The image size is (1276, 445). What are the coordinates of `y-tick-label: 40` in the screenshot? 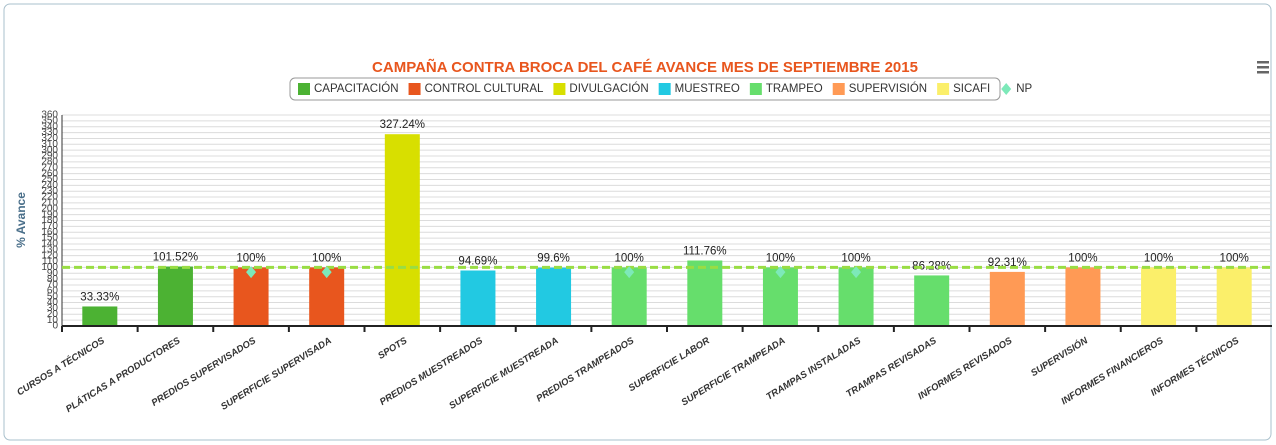 It's located at (53, 302).